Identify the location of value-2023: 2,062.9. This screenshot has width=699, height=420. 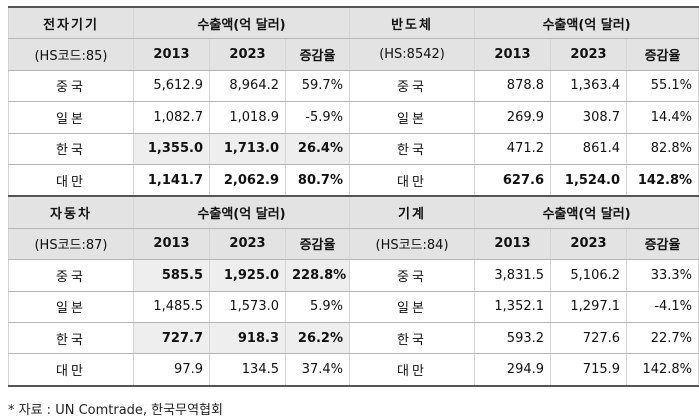
(247, 180).